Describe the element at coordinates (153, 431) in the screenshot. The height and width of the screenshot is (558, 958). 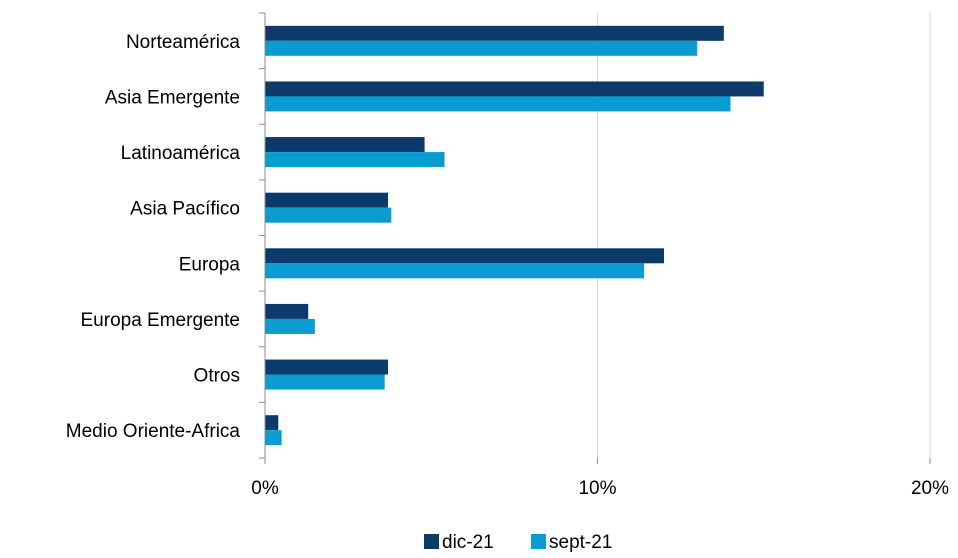
I see `category-label: Medio Oriente-Africa` at that location.